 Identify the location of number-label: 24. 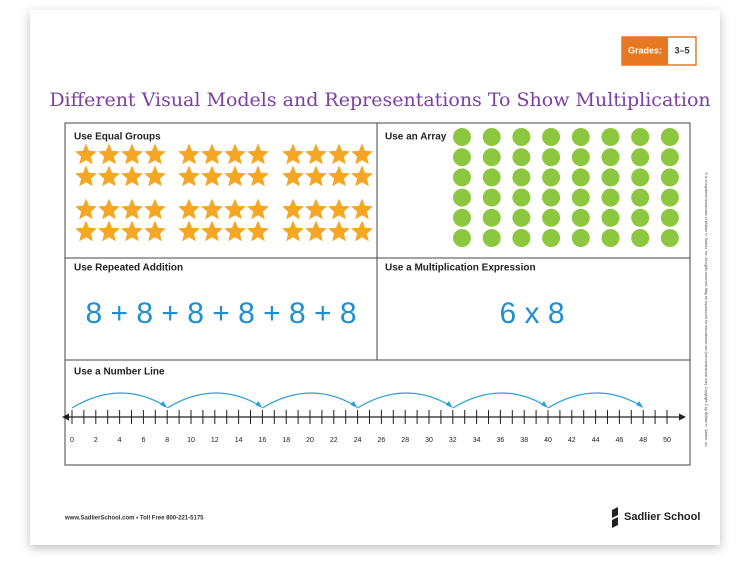
(358, 440).